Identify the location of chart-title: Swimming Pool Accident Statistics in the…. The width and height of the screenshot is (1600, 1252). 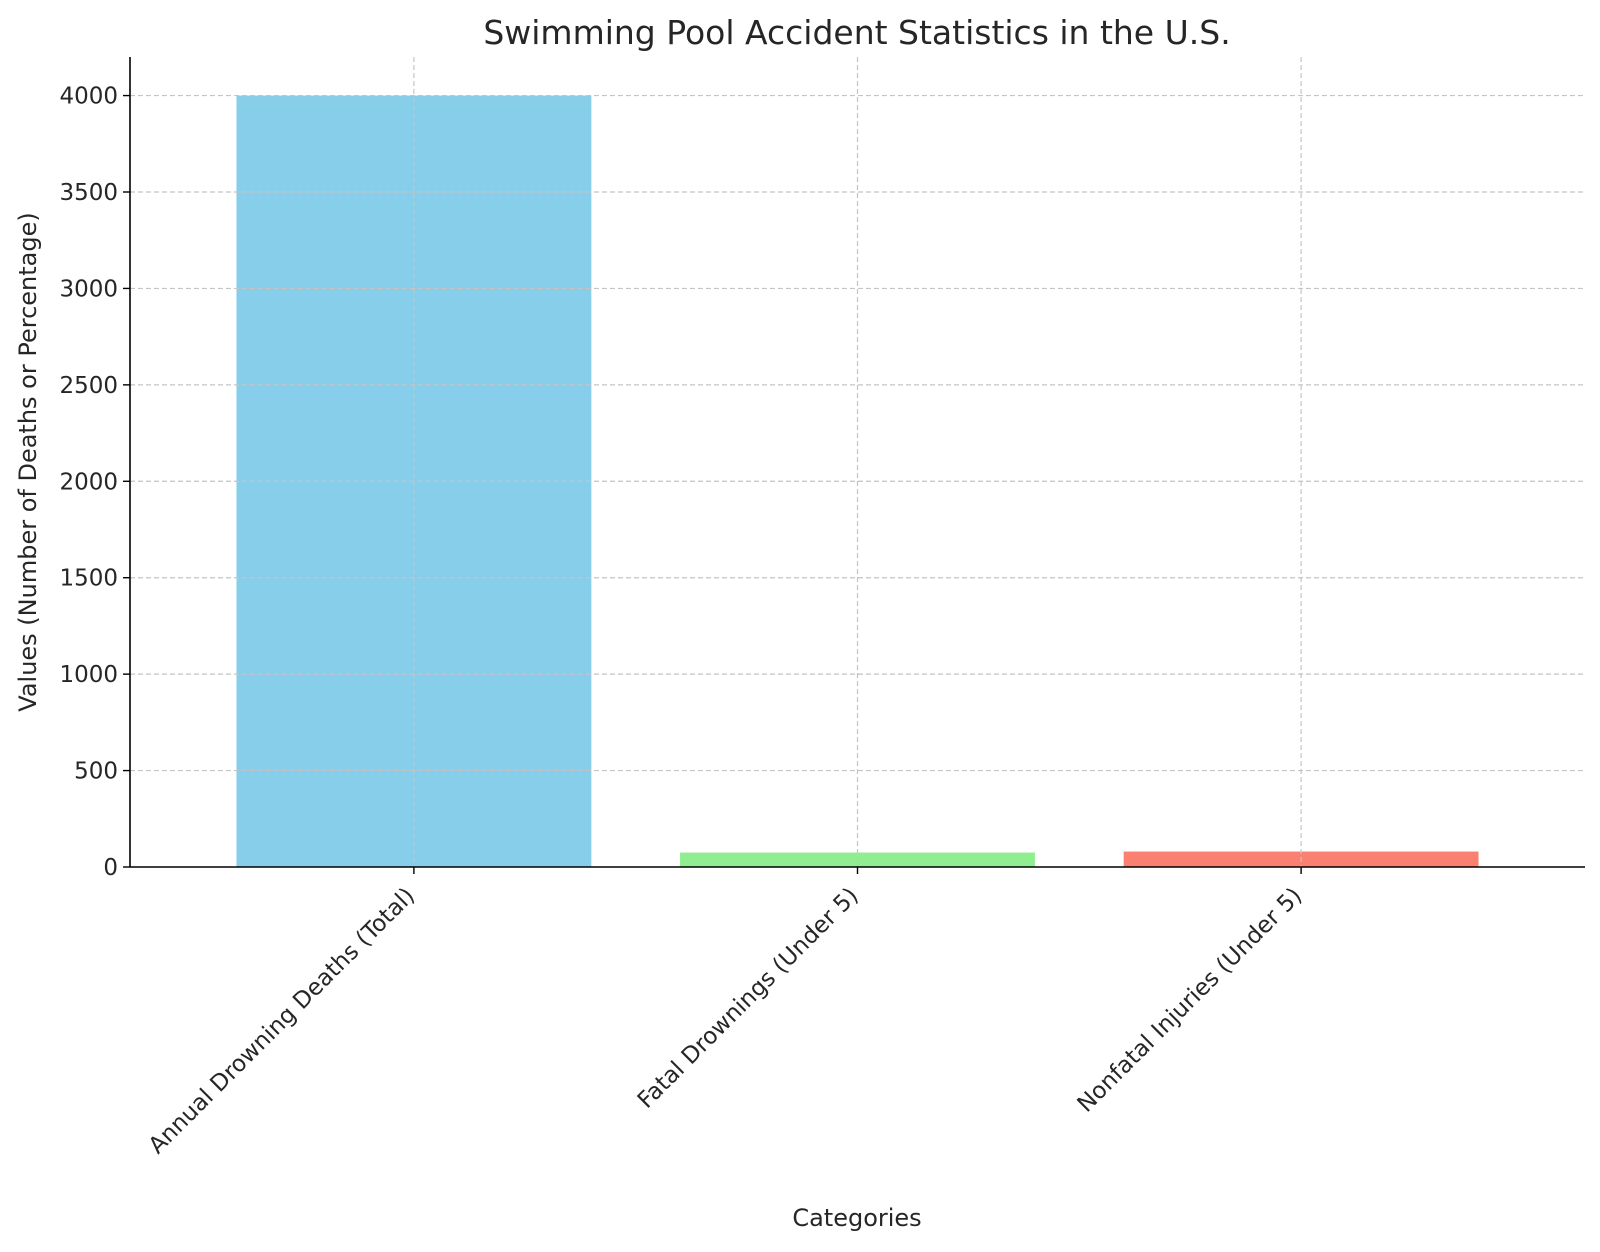
(856, 32).